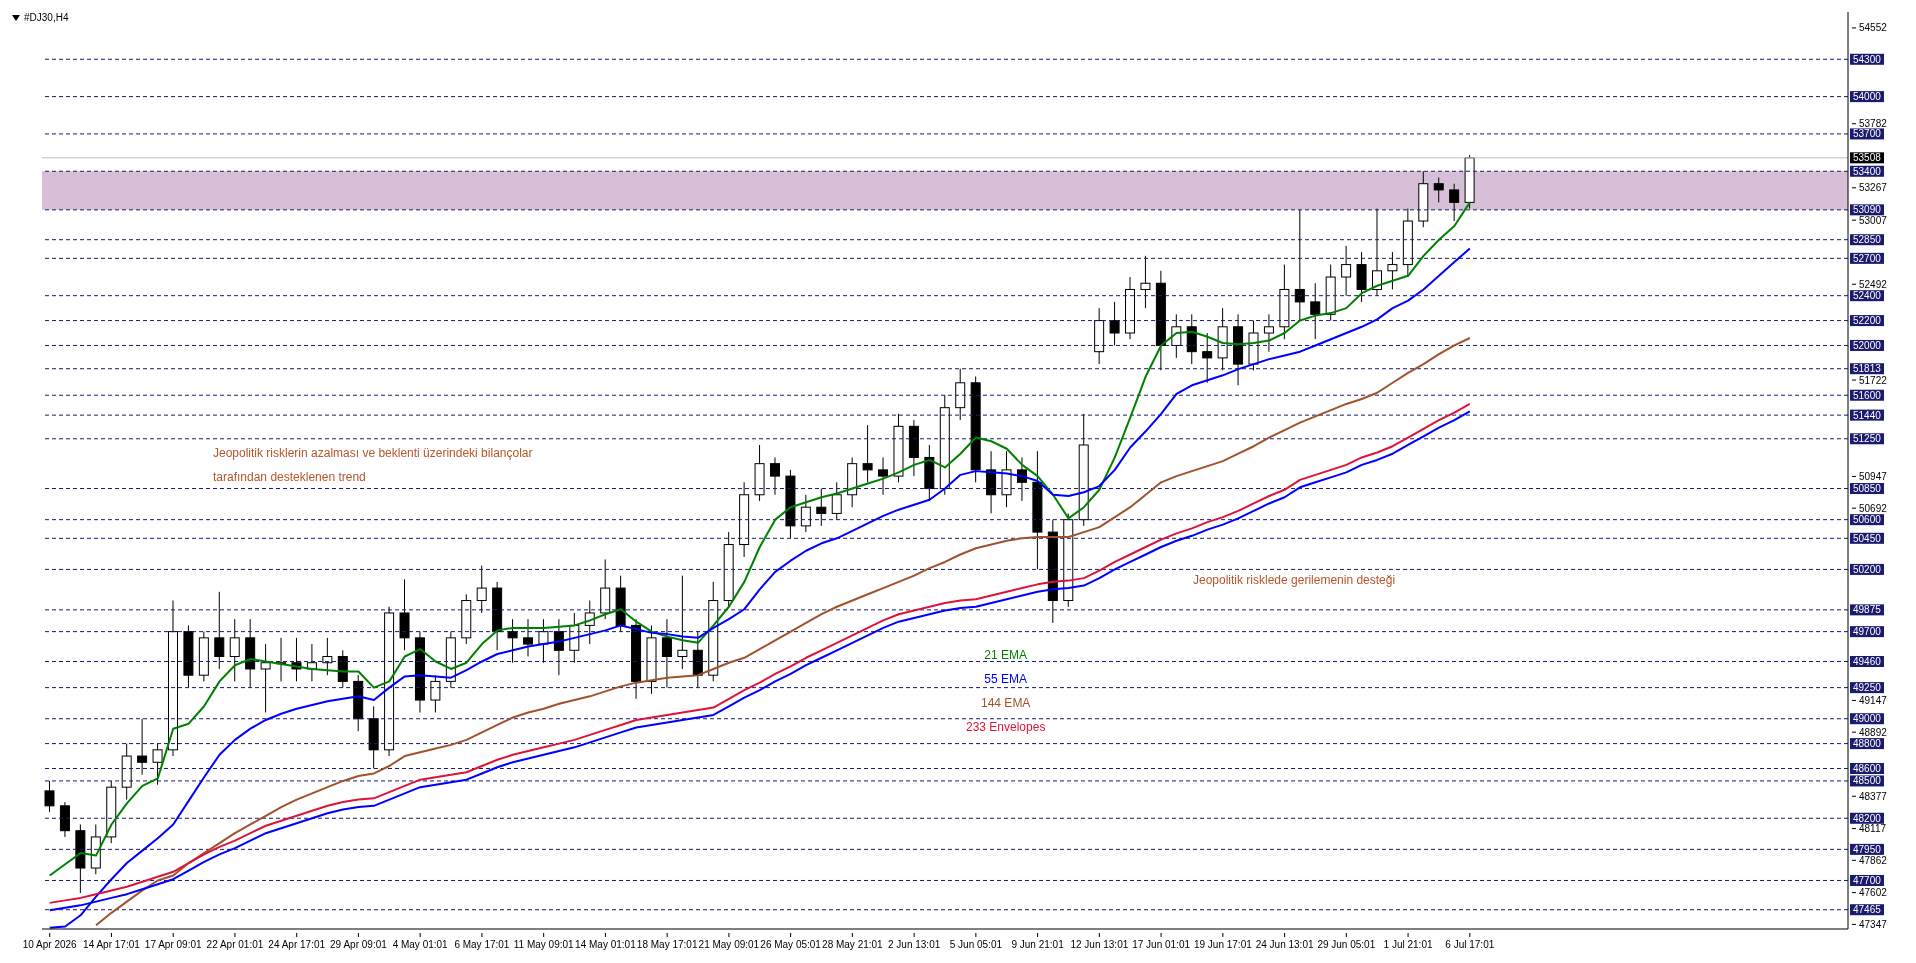 The height and width of the screenshot is (963, 1916). I want to click on ref-line-label: 52700, so click(1867, 258).